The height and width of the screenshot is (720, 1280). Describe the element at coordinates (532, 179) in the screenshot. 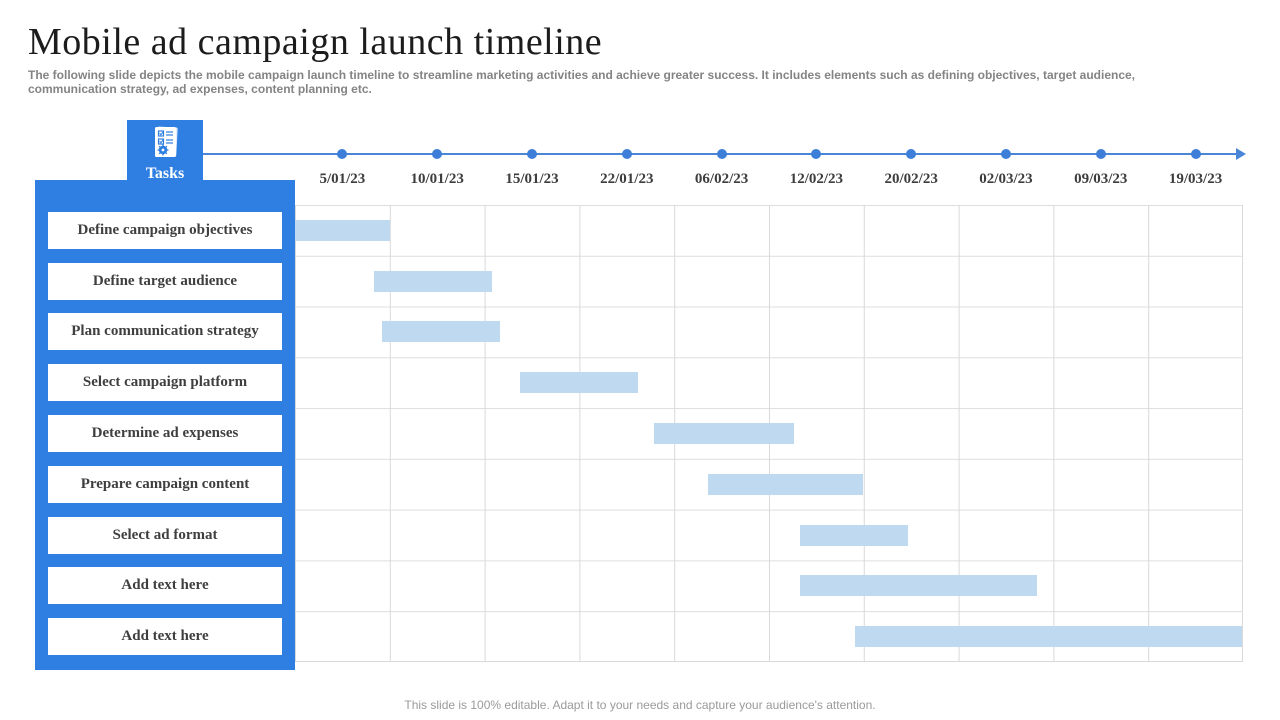

I see `date-tick-label: 15/01/23` at that location.